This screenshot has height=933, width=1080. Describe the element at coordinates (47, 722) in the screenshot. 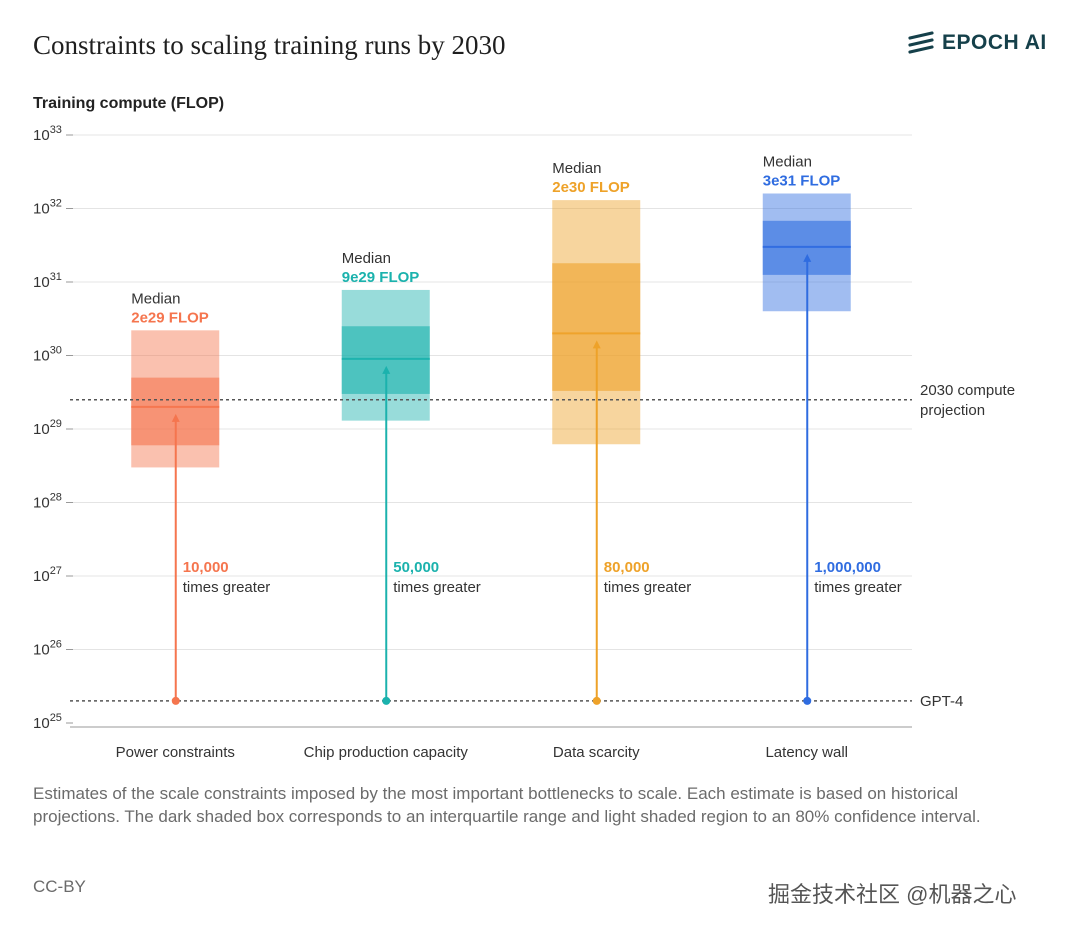

I see `y-tick-label: 1025` at that location.